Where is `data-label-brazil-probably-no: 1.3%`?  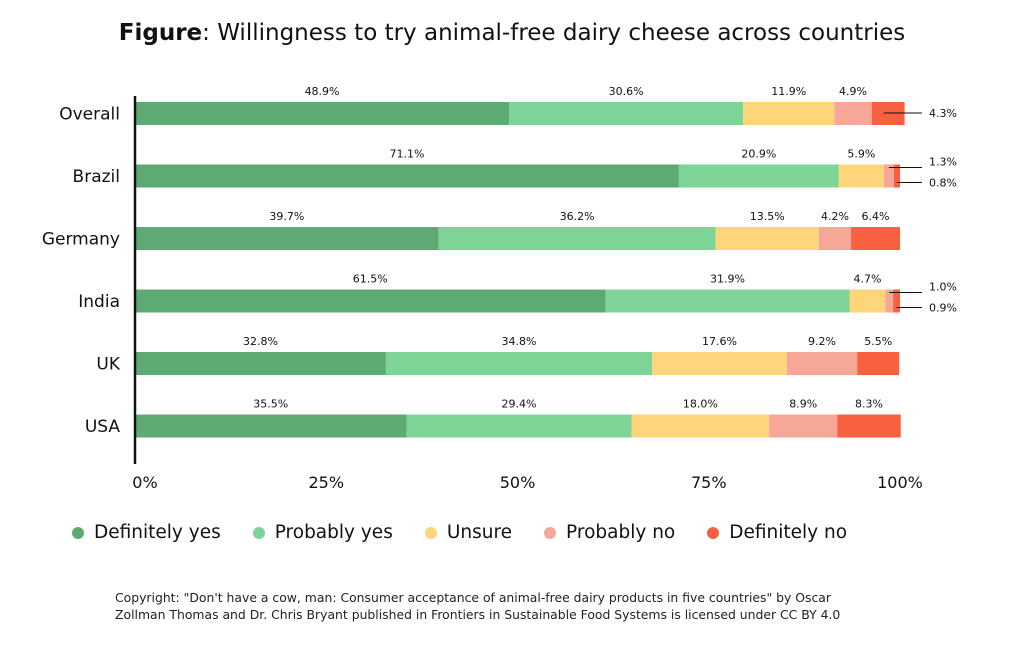
data-label-brazil-probably-no: 1.3% is located at coordinates (943, 162).